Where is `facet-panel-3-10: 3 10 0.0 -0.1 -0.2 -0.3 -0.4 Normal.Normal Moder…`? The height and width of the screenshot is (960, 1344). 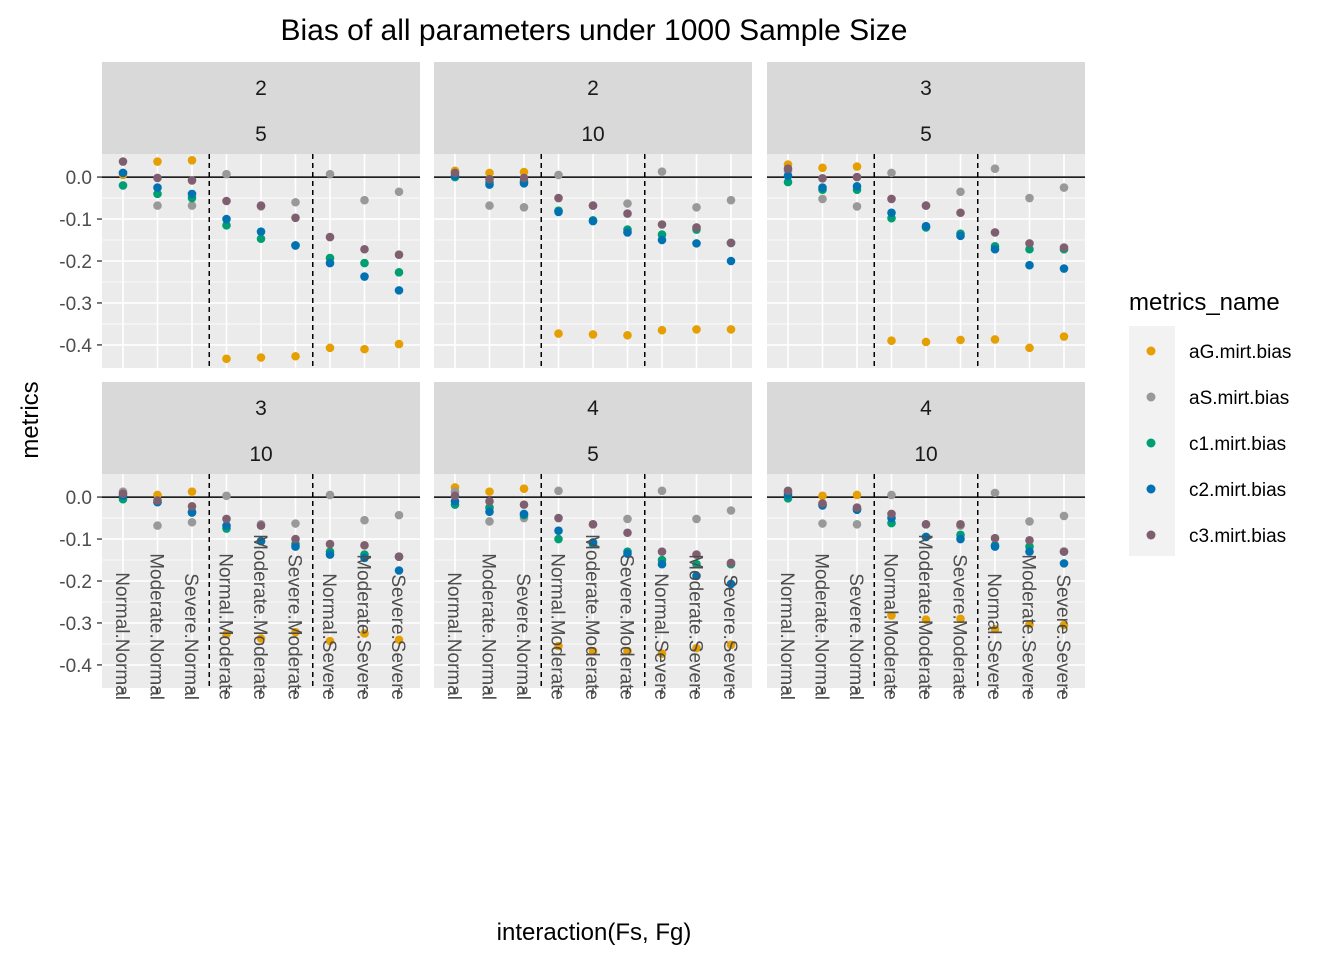
facet-panel-3-10: 3 10 0.0 -0.1 -0.2 -0.3 -0.4 Normal.Normal Moder… is located at coordinates (239, 541).